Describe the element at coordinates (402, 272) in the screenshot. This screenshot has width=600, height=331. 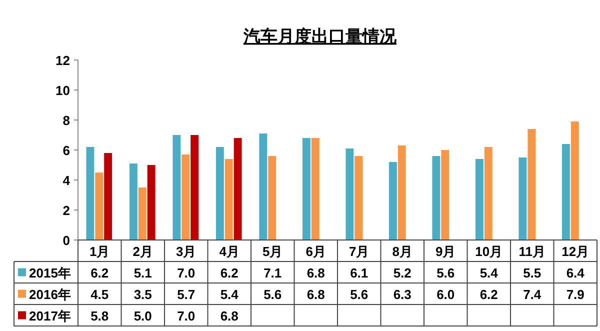
I see `data-label: 5.2` at that location.